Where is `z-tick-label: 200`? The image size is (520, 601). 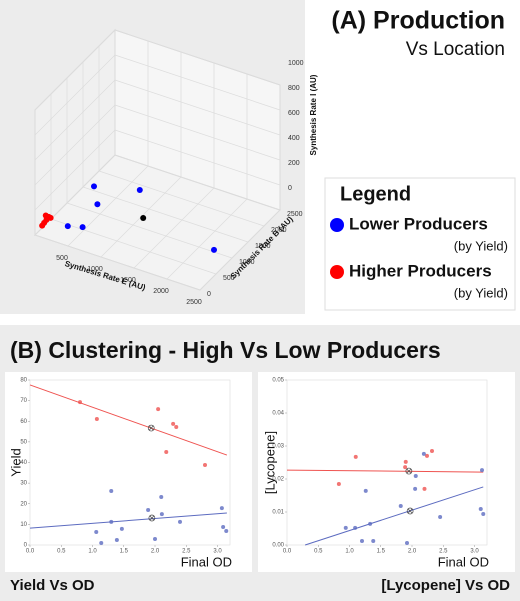
z-tick-label: 200 is located at coordinates (294, 163).